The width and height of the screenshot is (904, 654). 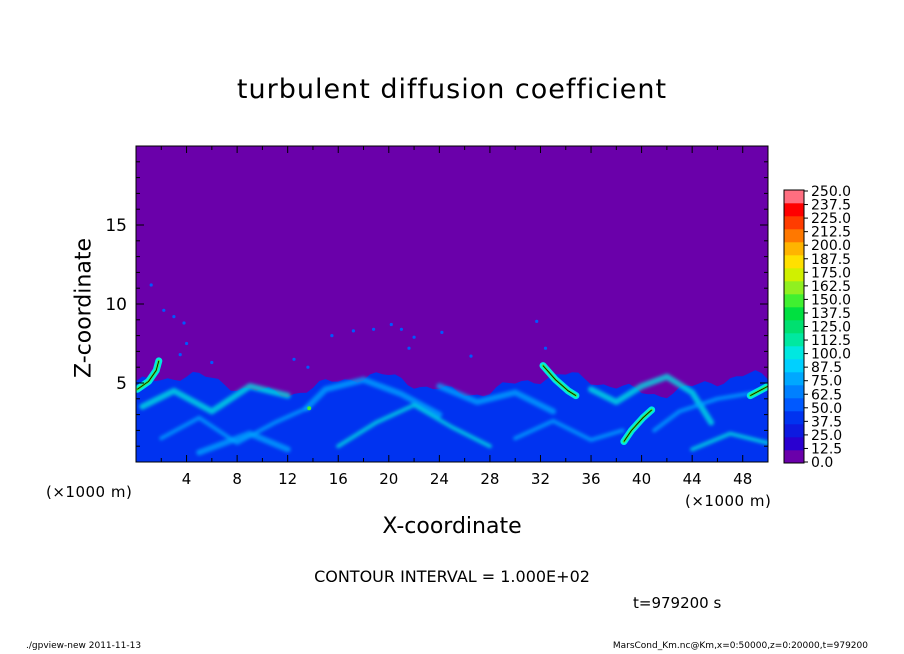 What do you see at coordinates (641, 479) in the screenshot?
I see `x-tick-label: 40` at bounding box center [641, 479].